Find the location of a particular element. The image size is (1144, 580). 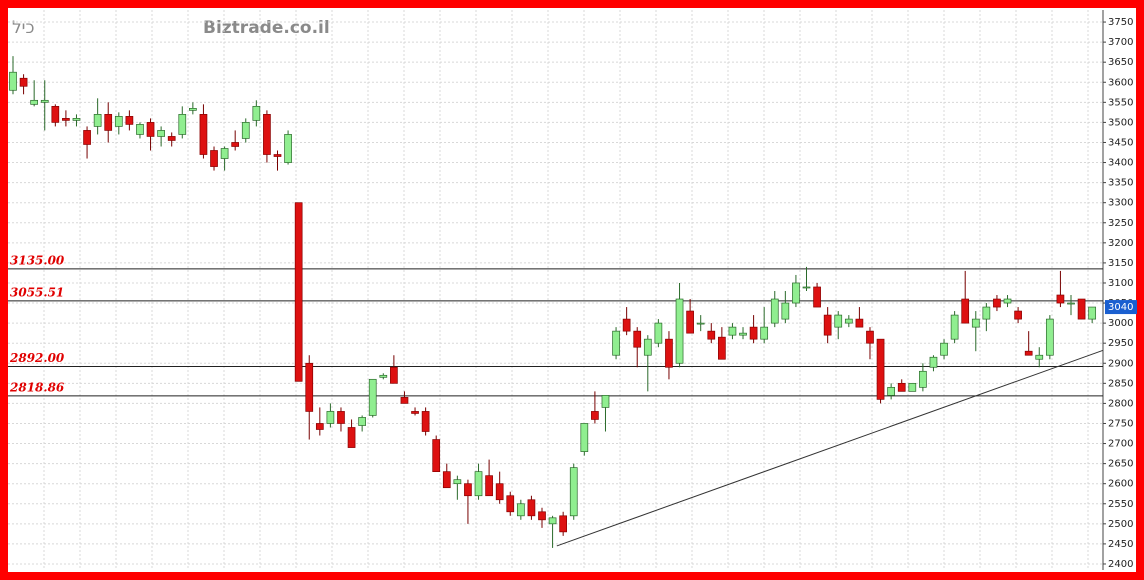

level-label: 2892.00 is located at coordinates (37, 358).